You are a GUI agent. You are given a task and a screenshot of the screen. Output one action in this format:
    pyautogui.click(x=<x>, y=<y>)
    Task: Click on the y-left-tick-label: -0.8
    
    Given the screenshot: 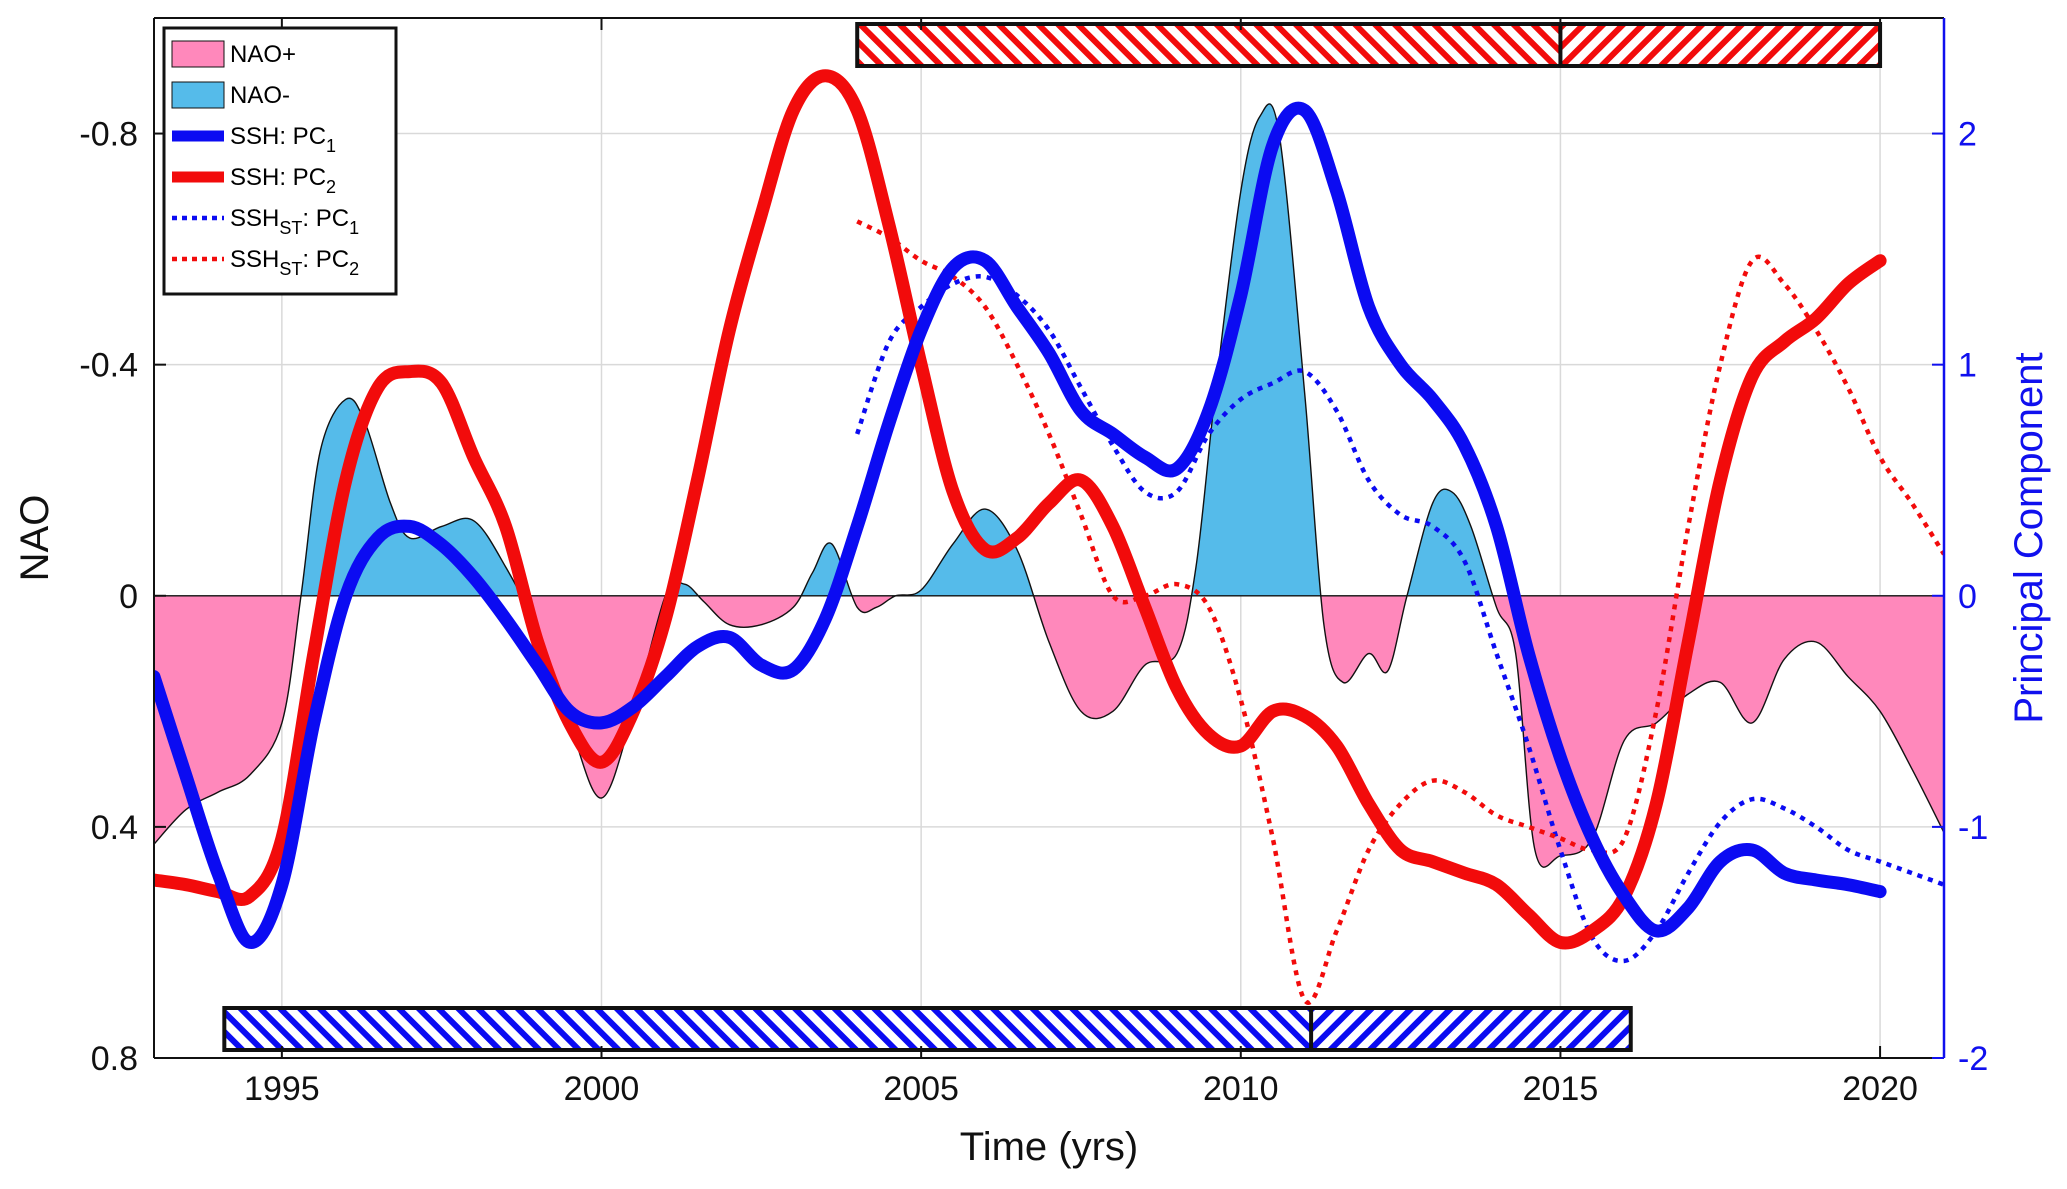 What is the action you would take?
    pyautogui.click(x=108, y=135)
    